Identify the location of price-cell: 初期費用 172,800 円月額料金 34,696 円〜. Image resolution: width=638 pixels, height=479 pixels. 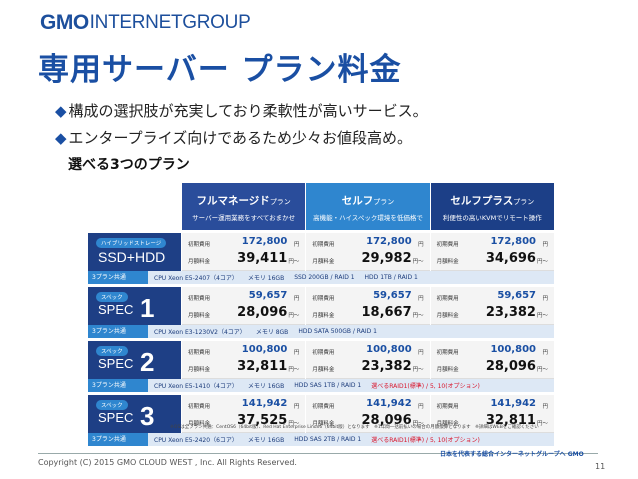
(492, 252).